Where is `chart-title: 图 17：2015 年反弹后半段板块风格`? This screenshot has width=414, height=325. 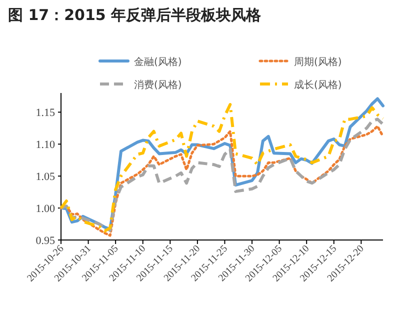 chart-title: 图 17：2015 年反弹后半段板块风格 is located at coordinates (135, 15).